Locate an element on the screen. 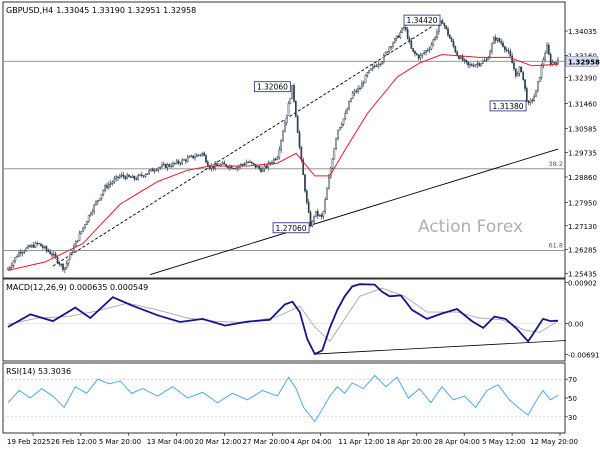 The image size is (600, 454). rsi-panel is located at coordinates (284, 398).